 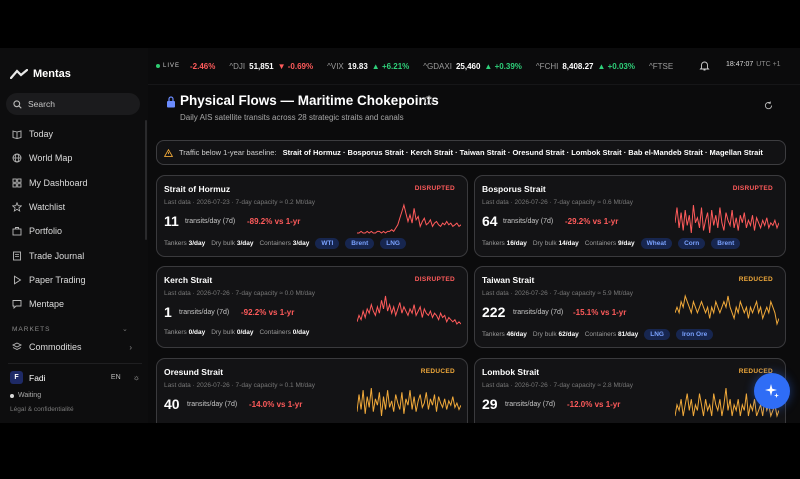 What do you see at coordinates (740, 64) in the screenshot?
I see `clock-time: 18:47:07` at bounding box center [740, 64].